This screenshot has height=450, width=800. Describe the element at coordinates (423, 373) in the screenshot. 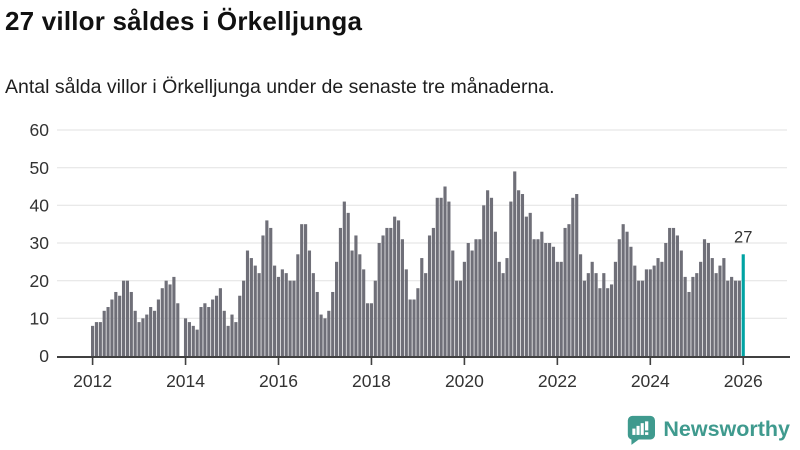

I see `x-axis: 2012 2014 2016 2018 2020 2022 2024 2026` at that location.